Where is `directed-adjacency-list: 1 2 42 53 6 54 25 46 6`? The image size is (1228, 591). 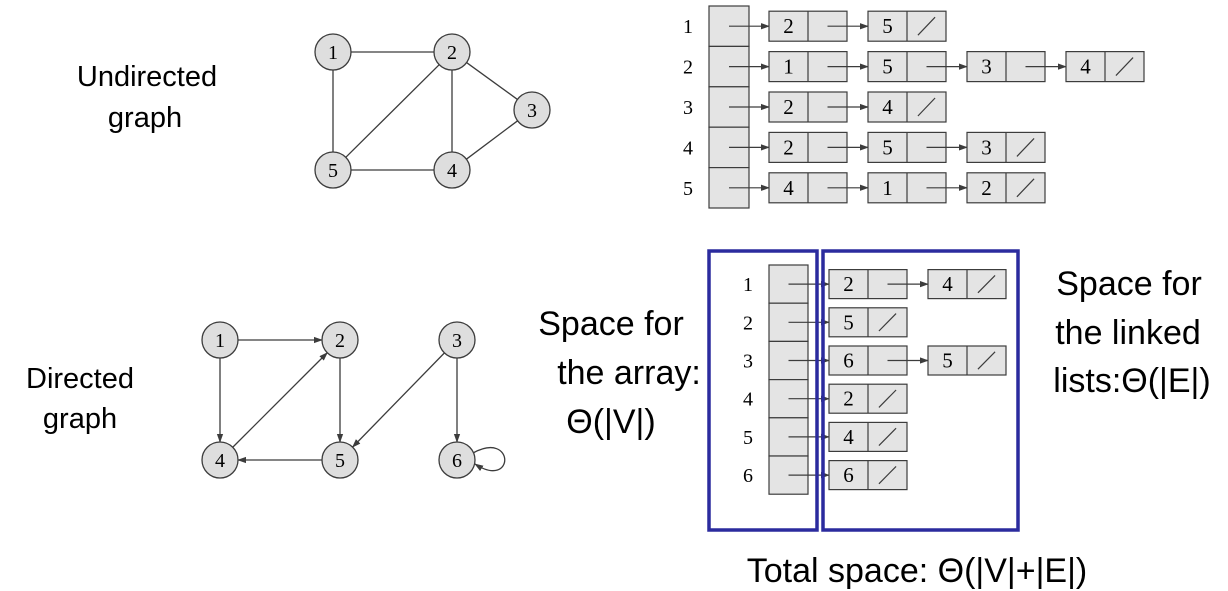
directed-adjacency-list: 1 2 42 53 6 54 25 46 6 is located at coordinates (875, 379).